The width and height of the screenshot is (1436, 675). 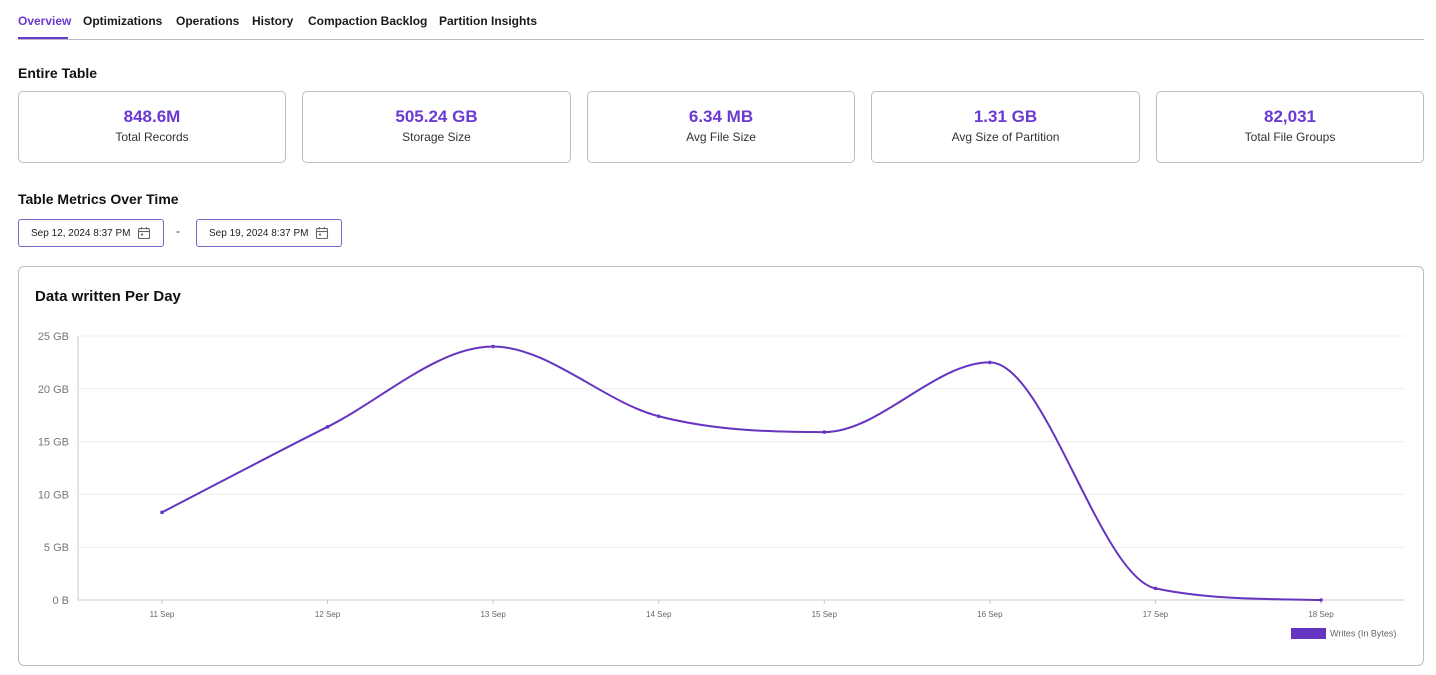 I want to click on tab-partition-insights: Partition Insights, so click(x=488, y=21).